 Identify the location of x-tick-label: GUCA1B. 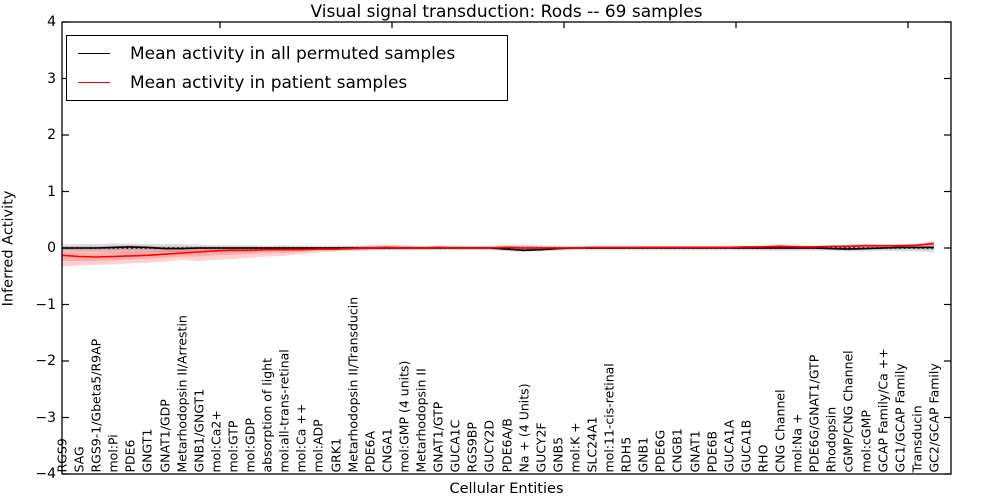
(746, 445).